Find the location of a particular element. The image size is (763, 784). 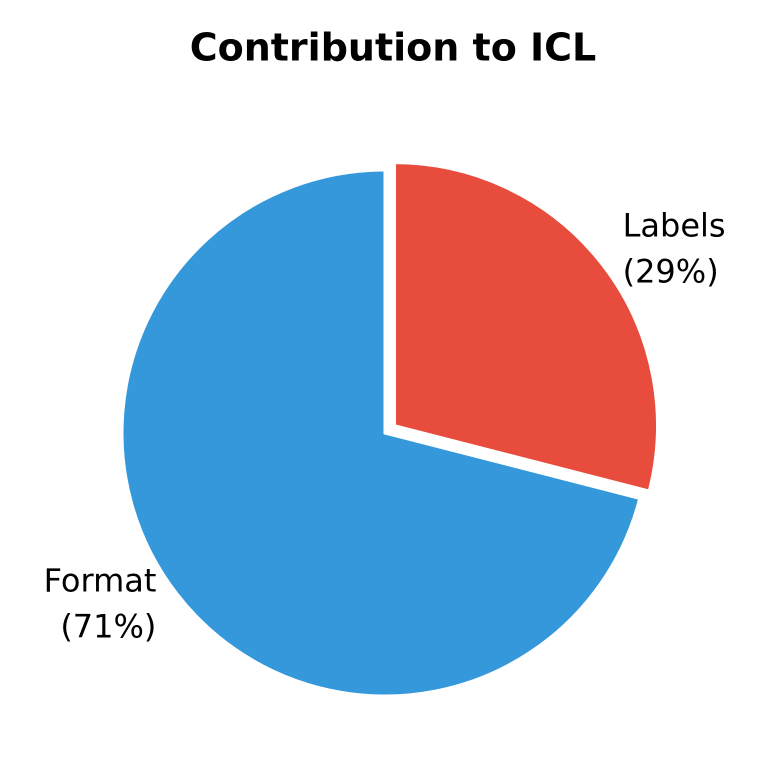

slice-value-label: (71%) is located at coordinates (108, 626).